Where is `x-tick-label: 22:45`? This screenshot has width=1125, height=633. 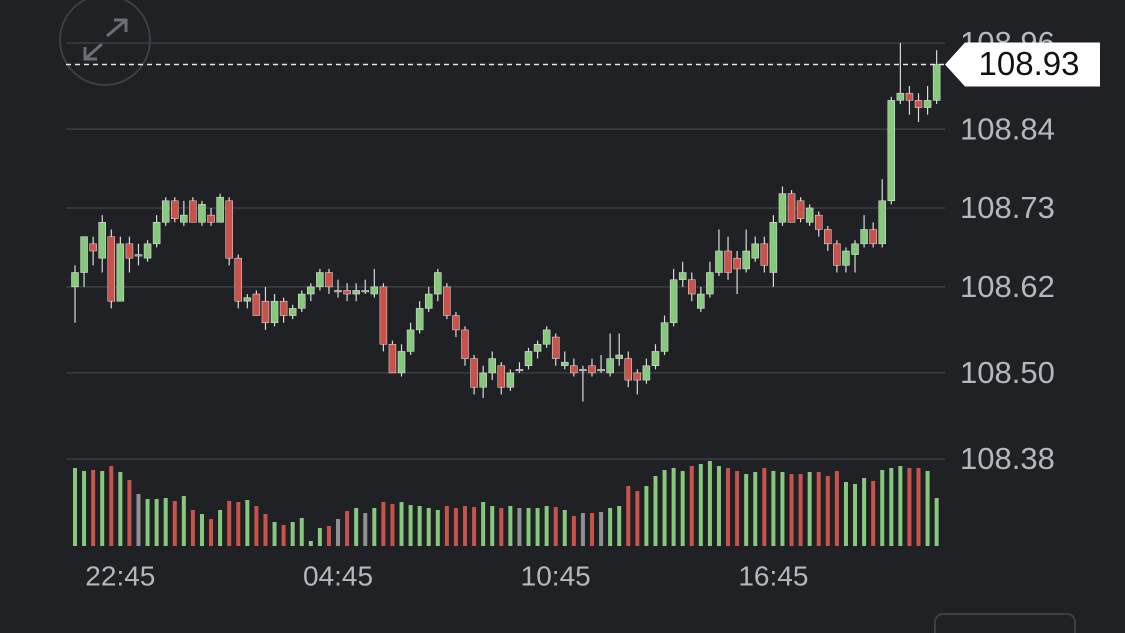
x-tick-label: 22:45 is located at coordinates (120, 575).